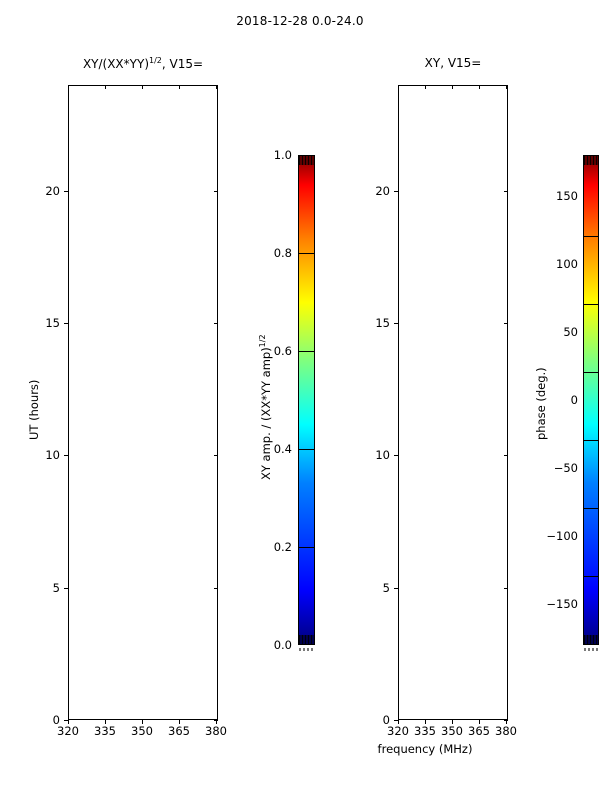 The height and width of the screenshot is (800, 600). I want to click on left-colorbar-ticklabel-0: 0.0, so click(282, 645).